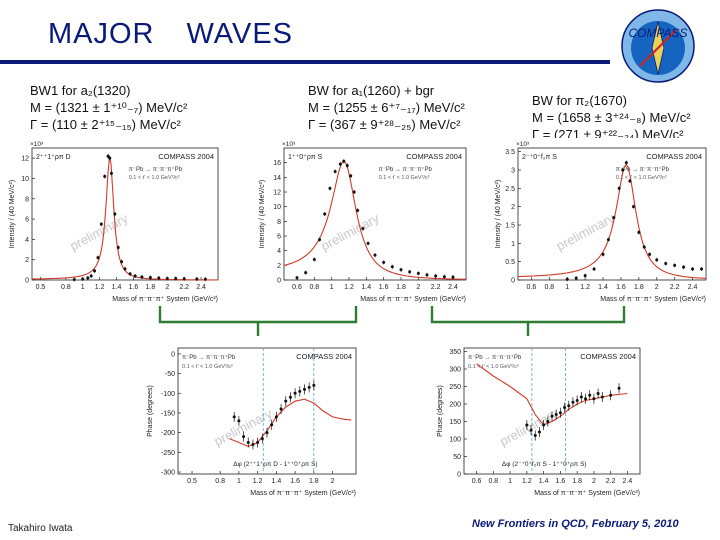 Image resolution: width=720 pixels, height=540 pixels. What do you see at coordinates (674, 156) in the screenshot?
I see `experiment-label: COMPASS 2004` at bounding box center [674, 156].